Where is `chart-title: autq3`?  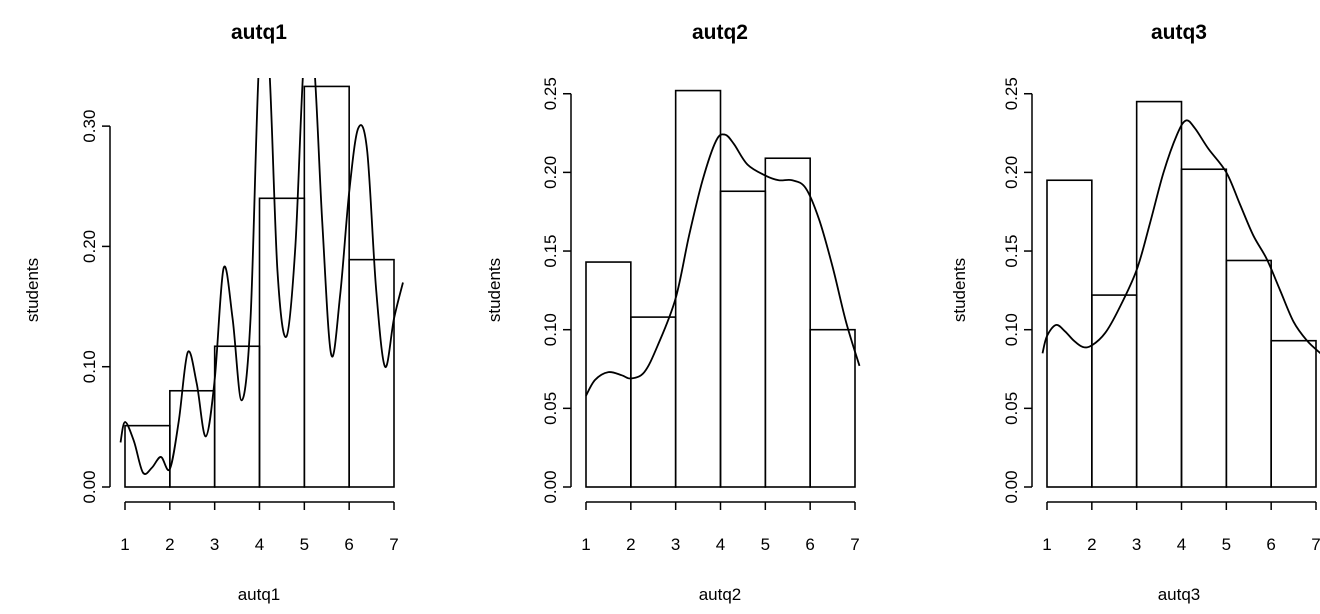
chart-title: autq3 is located at coordinates (1179, 32).